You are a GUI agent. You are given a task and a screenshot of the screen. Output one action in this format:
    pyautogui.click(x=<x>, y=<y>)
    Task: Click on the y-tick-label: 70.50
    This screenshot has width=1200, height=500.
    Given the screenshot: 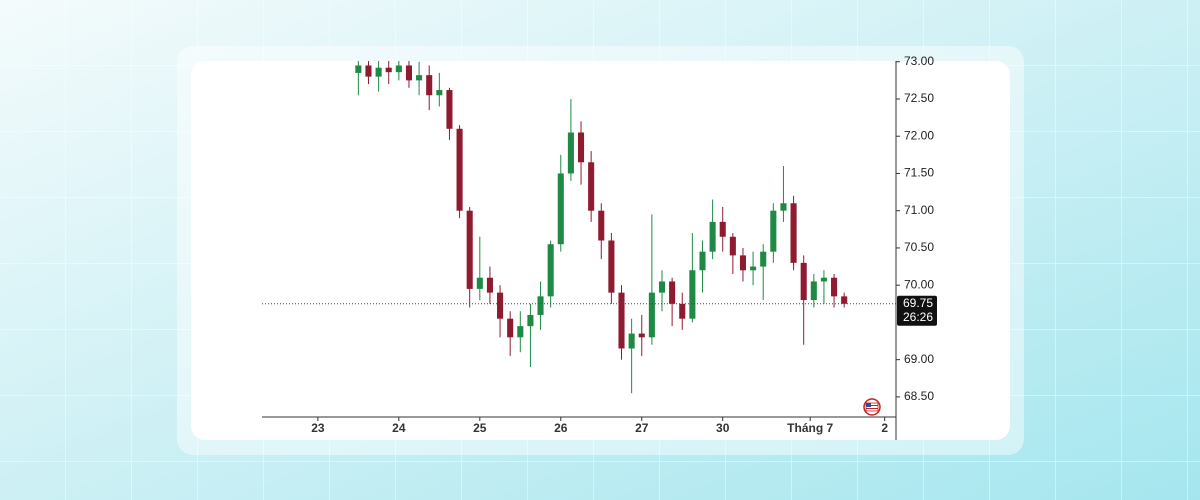 What is the action you would take?
    pyautogui.click(x=919, y=247)
    